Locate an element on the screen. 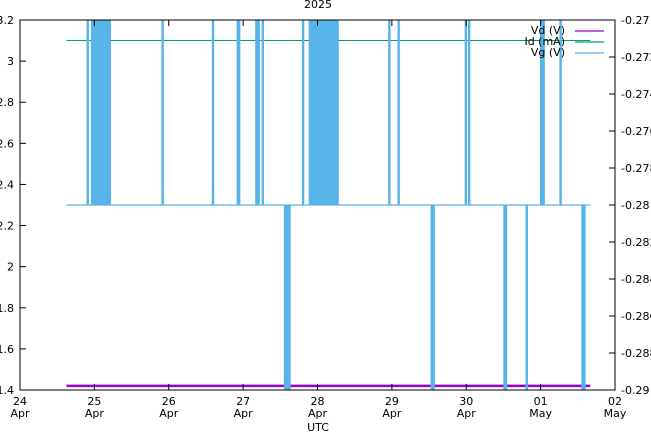 This screenshot has height=432, width=651. y-tick-label: 1.8 is located at coordinates (7, 308).